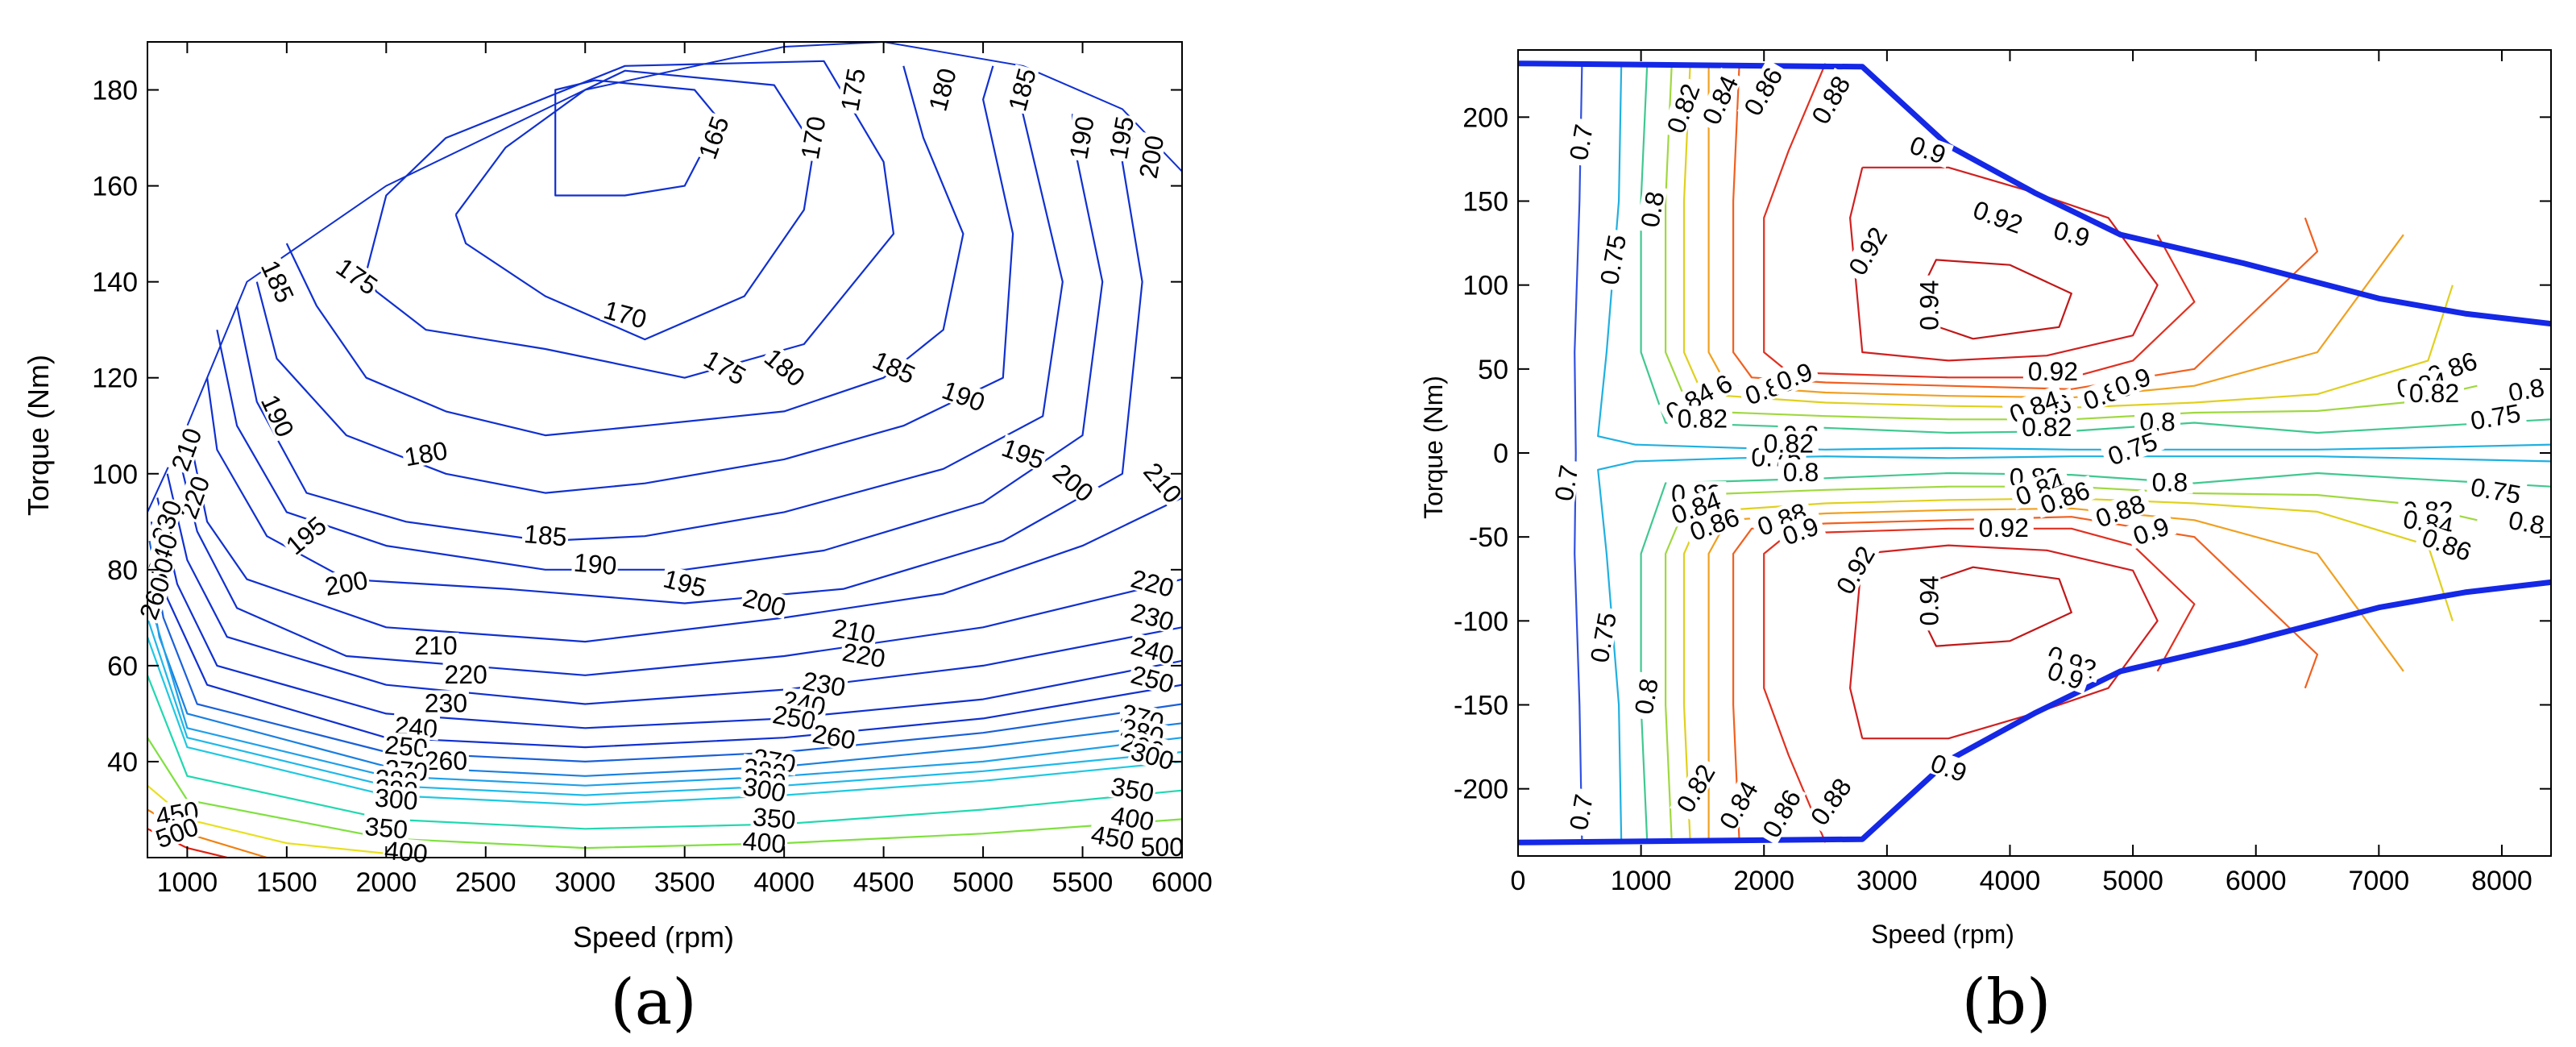 This screenshot has height=1047, width=2576. I want to click on x-tick-label: 0, so click(1518, 881).